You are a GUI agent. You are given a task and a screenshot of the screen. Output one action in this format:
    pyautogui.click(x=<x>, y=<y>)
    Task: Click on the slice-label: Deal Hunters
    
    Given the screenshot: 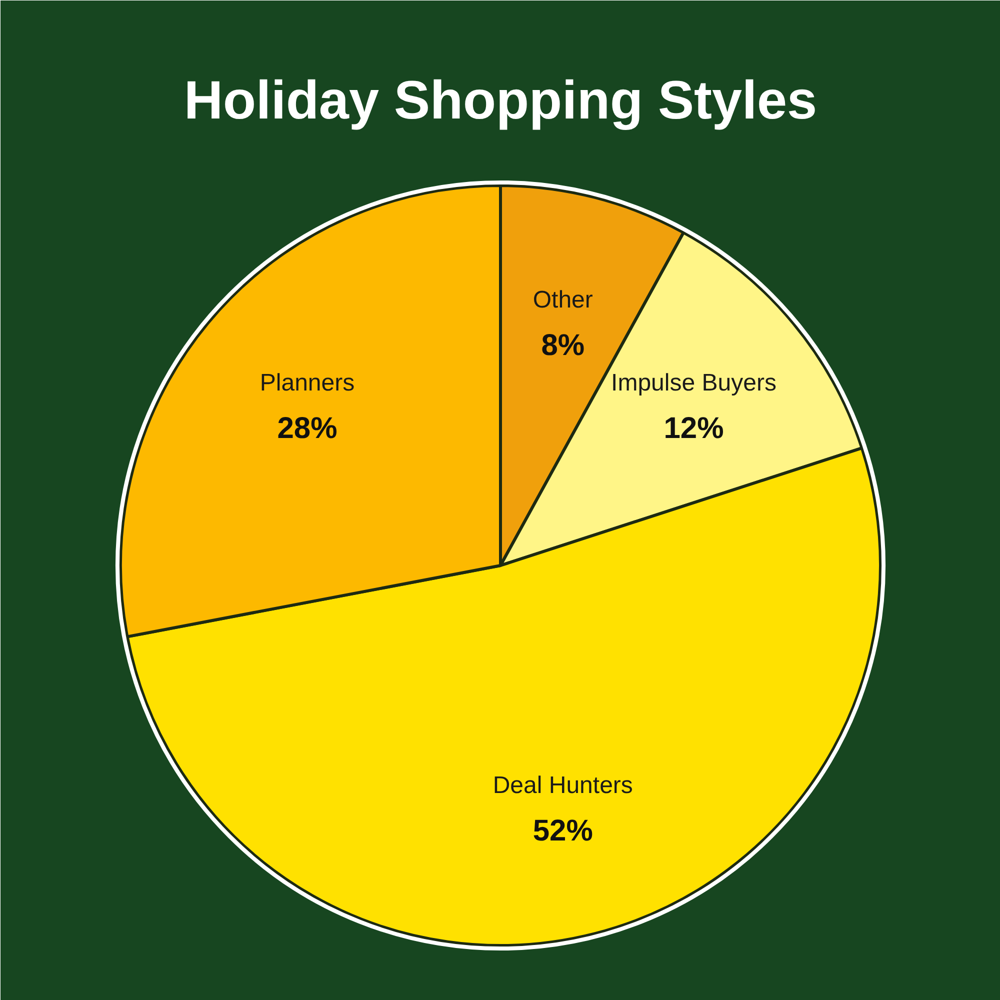 What is the action you would take?
    pyautogui.click(x=562, y=786)
    